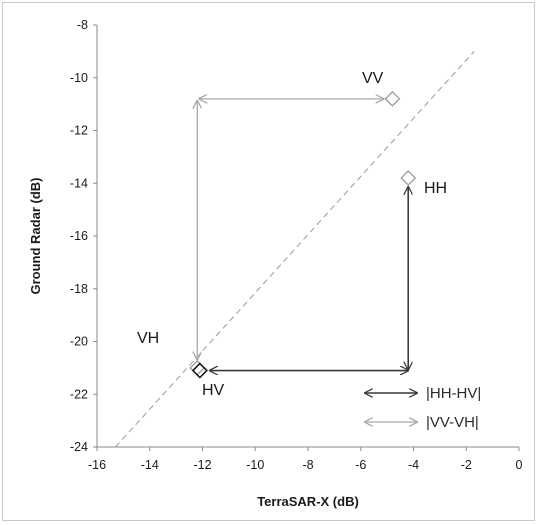 The image size is (539, 525). What do you see at coordinates (360, 465) in the screenshot?
I see `x-tick-label: -6` at bounding box center [360, 465].